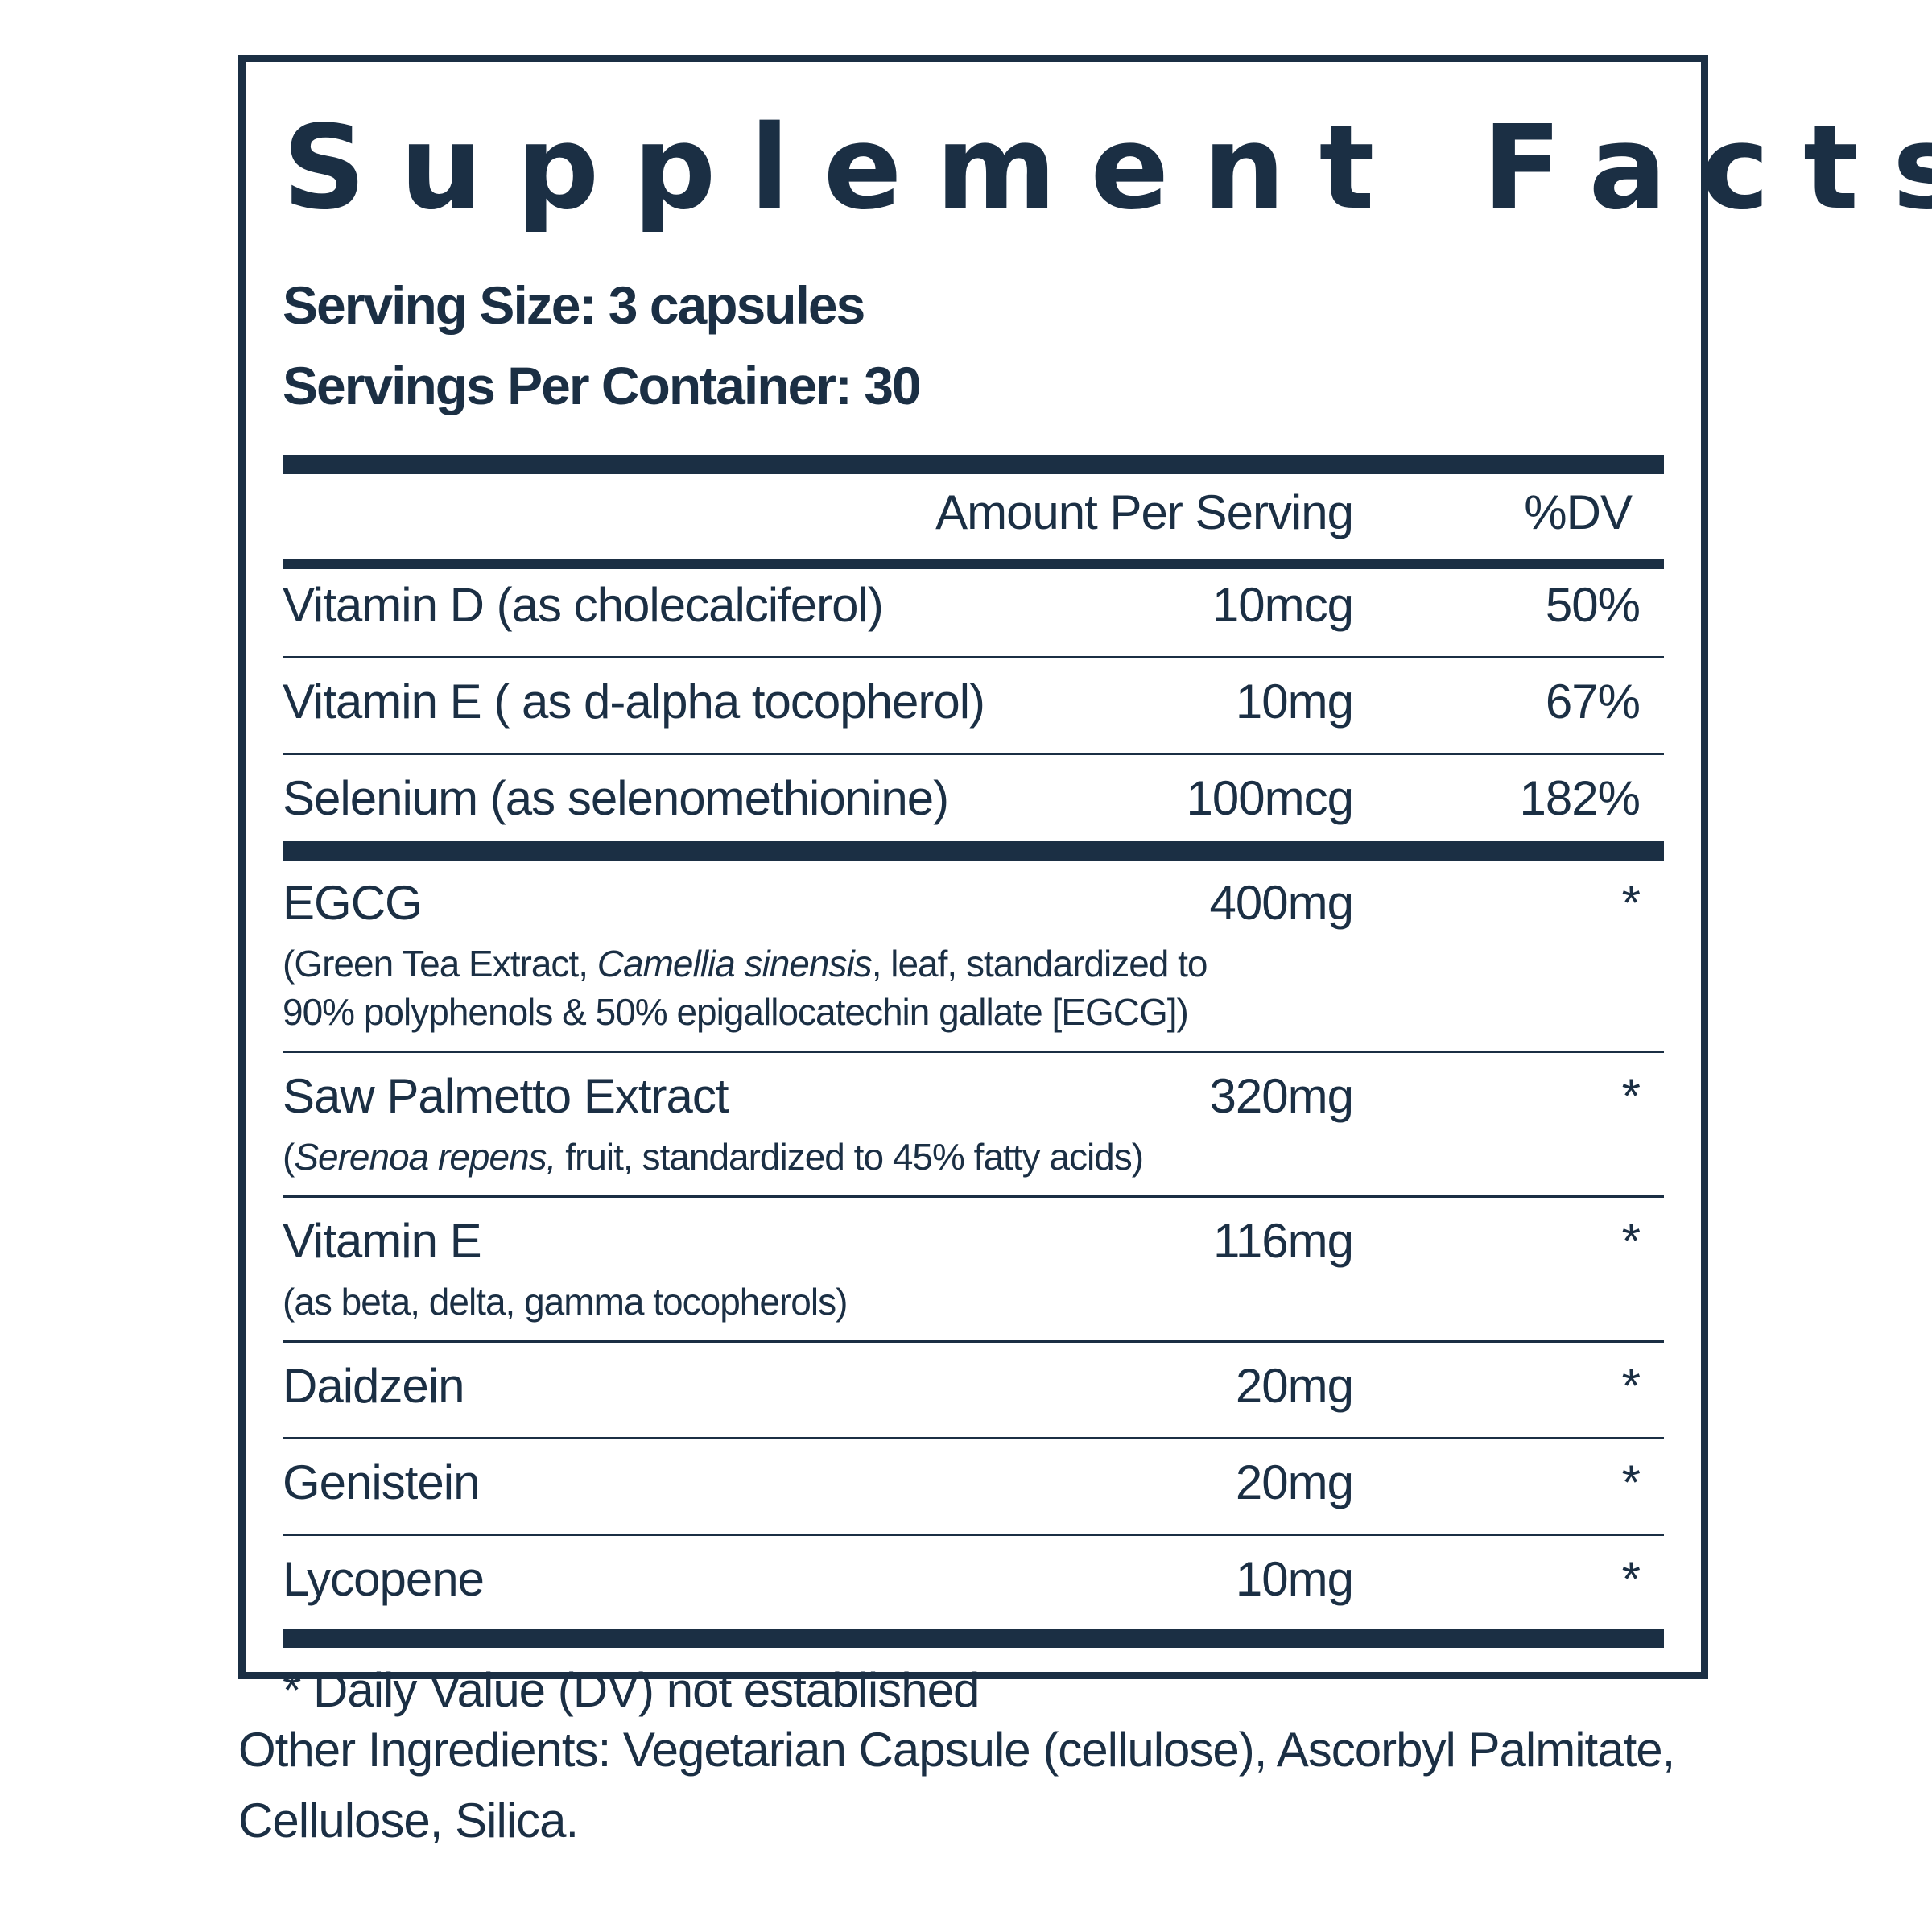  What do you see at coordinates (1281, 1096) in the screenshot?
I see `ingredient-amount: 320mg` at bounding box center [1281, 1096].